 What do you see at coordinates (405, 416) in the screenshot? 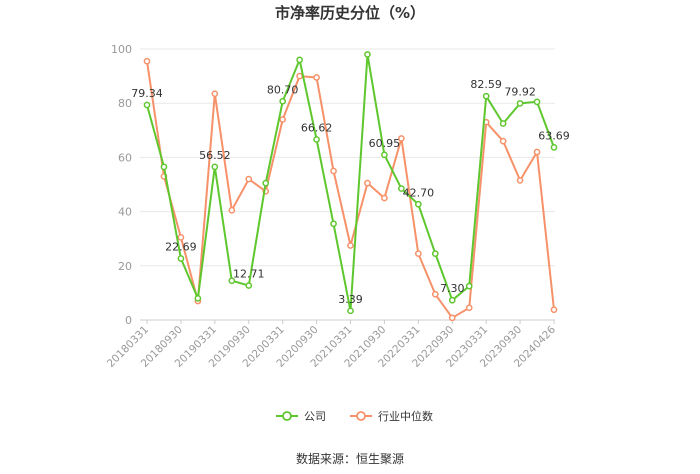
I see `legend-label: 行业中位数` at bounding box center [405, 416].